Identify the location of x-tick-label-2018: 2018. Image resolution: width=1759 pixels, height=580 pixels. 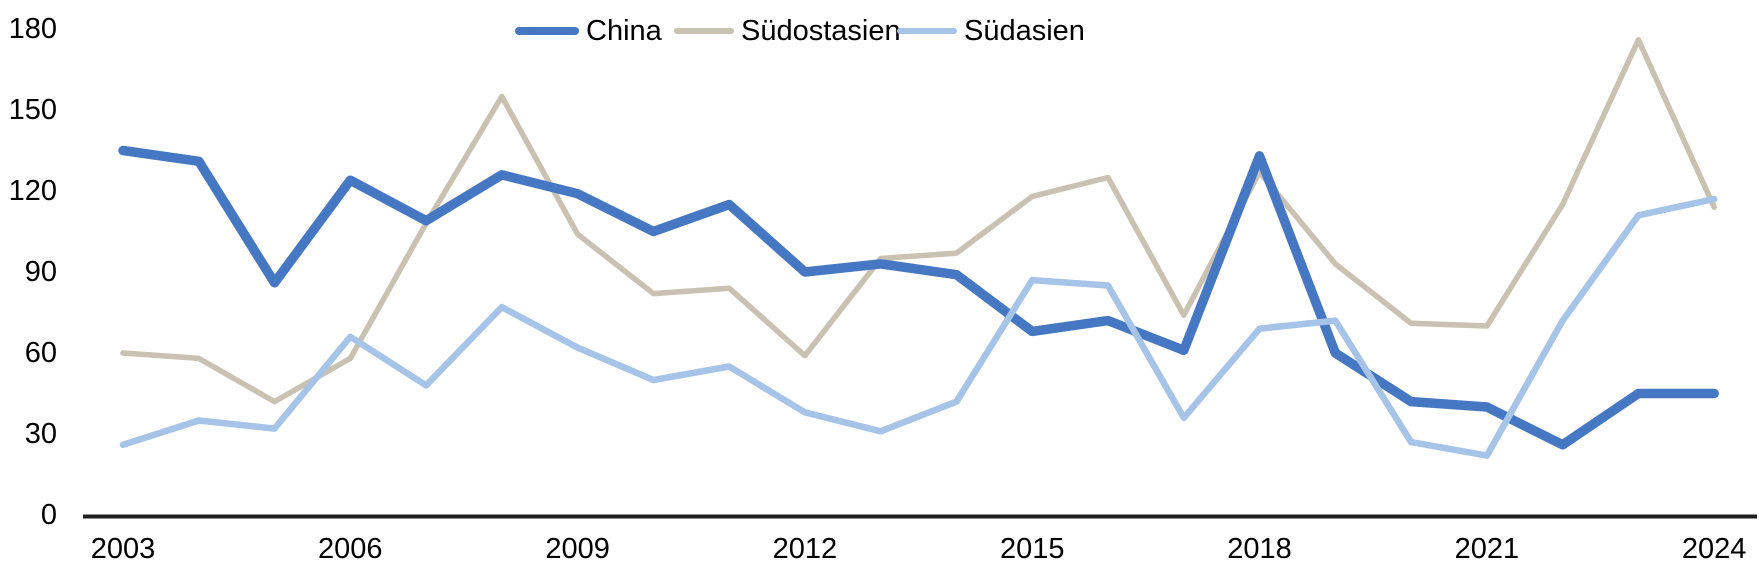
(1259, 549).